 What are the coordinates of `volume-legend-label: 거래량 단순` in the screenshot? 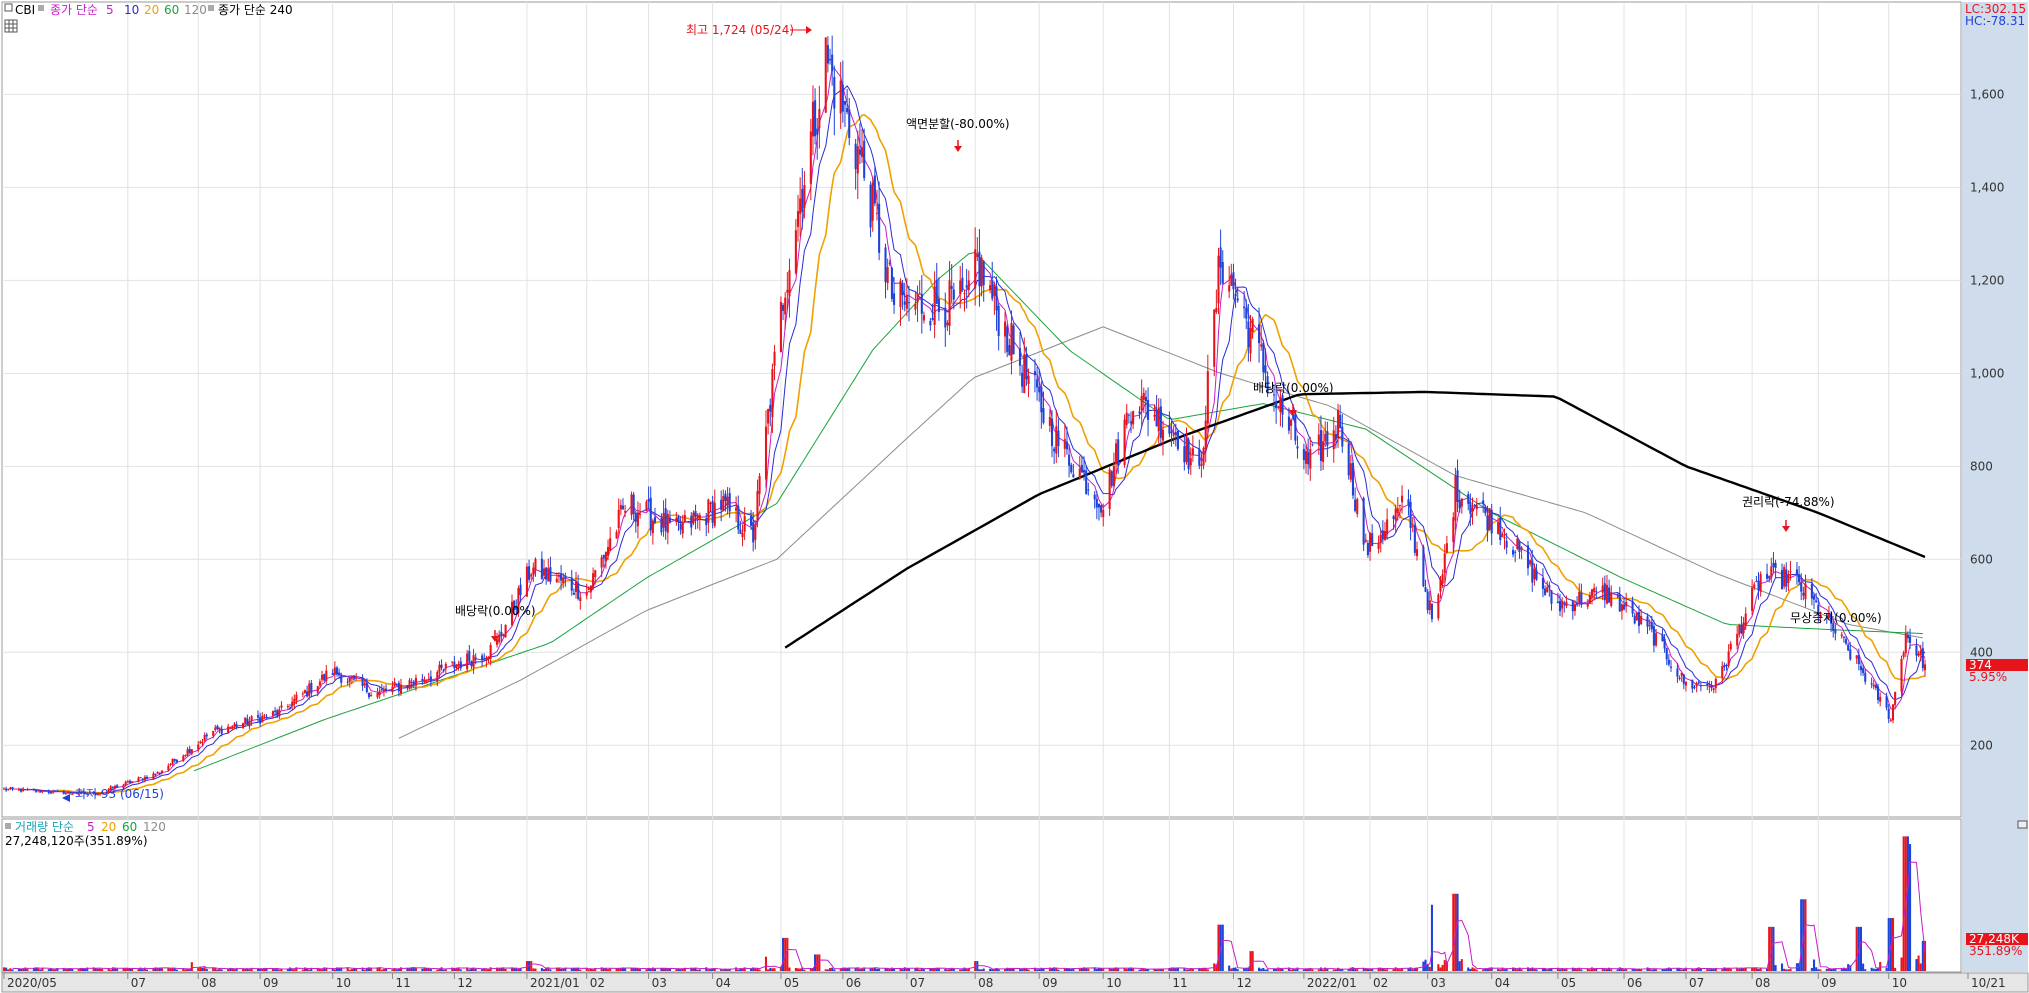 It's located at (44, 827).